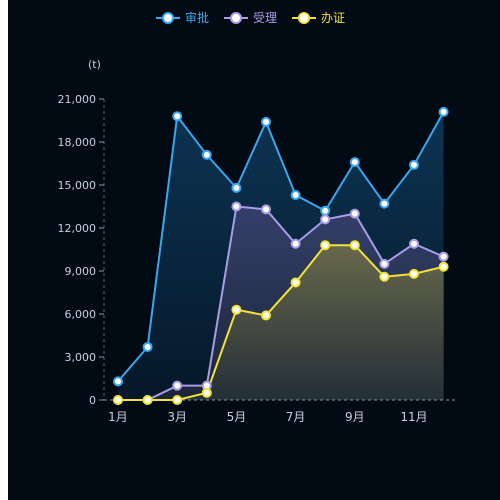  Describe the element at coordinates (94, 64) in the screenshot. I see `y-unit-label: (t)` at that location.